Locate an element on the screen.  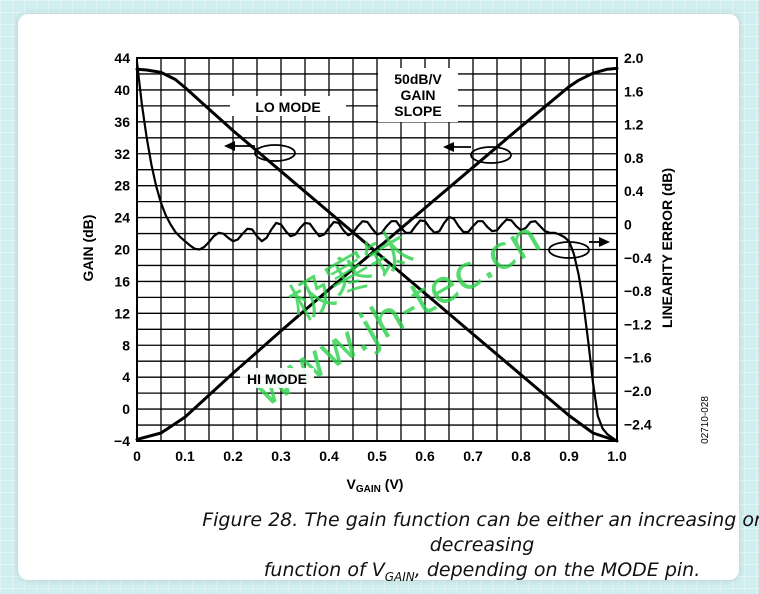
x-tick-label: 0.2 is located at coordinates (233, 456).